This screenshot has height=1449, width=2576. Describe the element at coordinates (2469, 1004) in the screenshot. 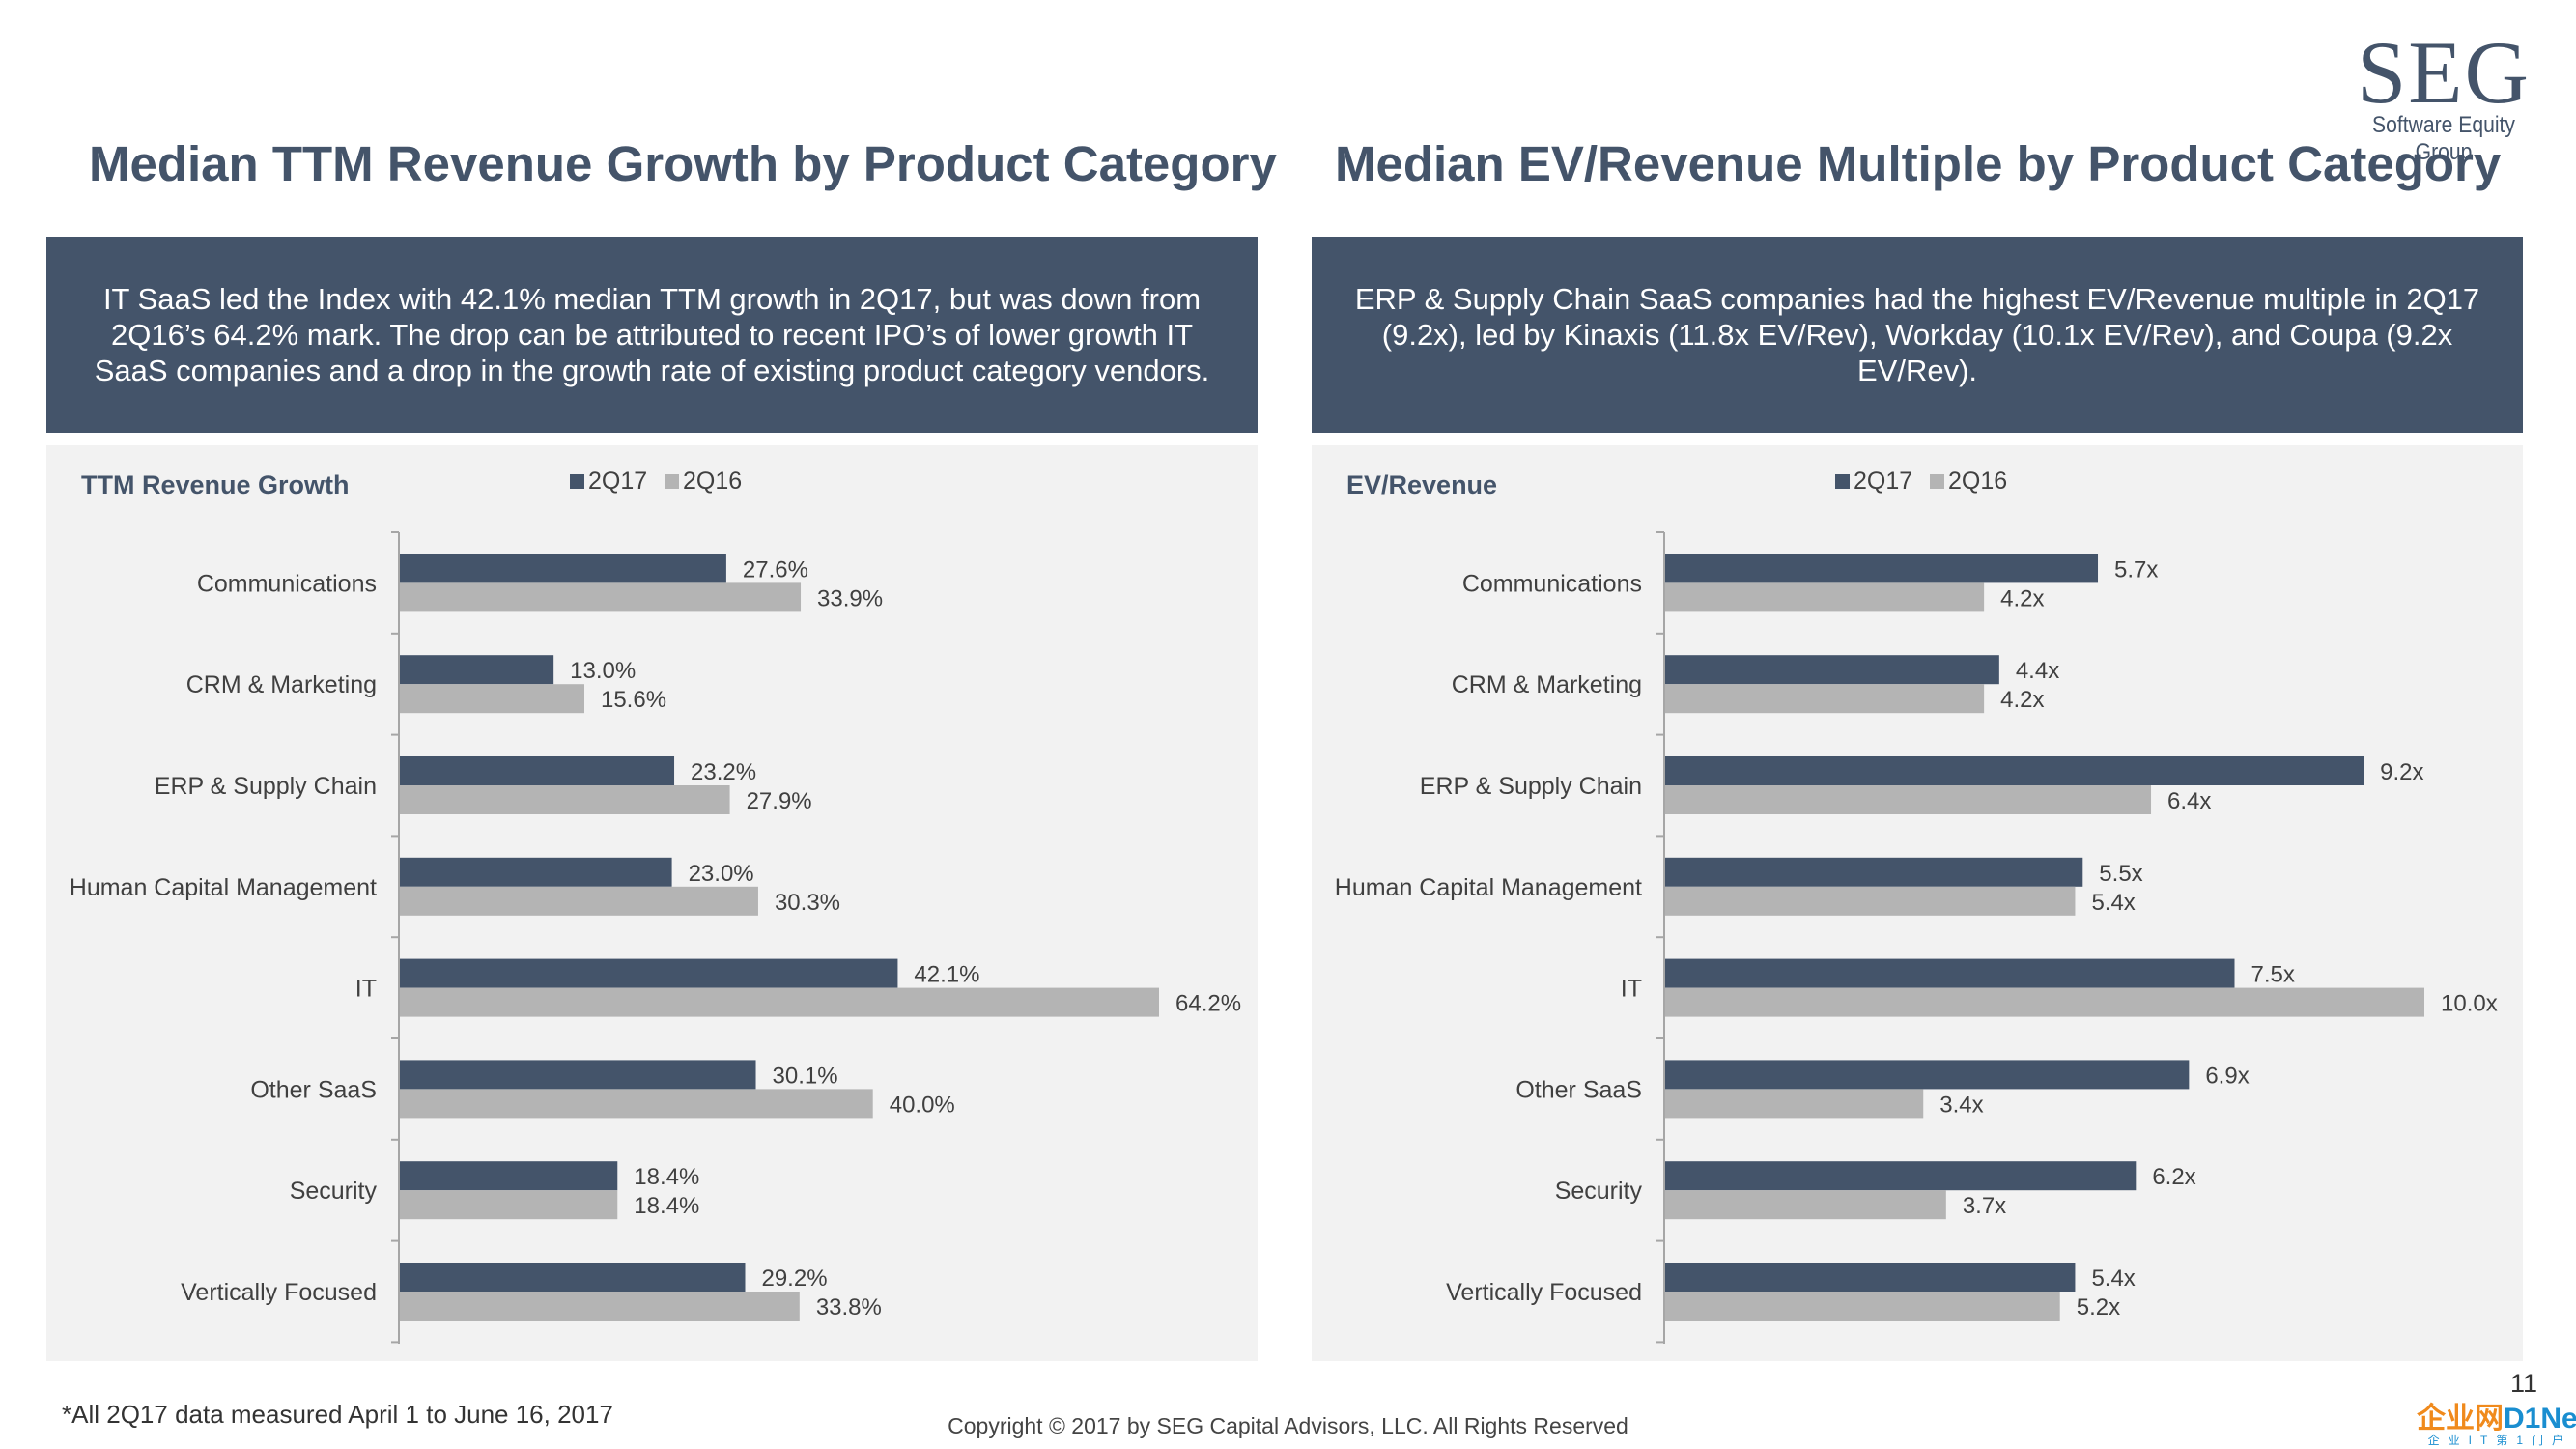

I see `data-label-2q16-it: 10.0x` at that location.